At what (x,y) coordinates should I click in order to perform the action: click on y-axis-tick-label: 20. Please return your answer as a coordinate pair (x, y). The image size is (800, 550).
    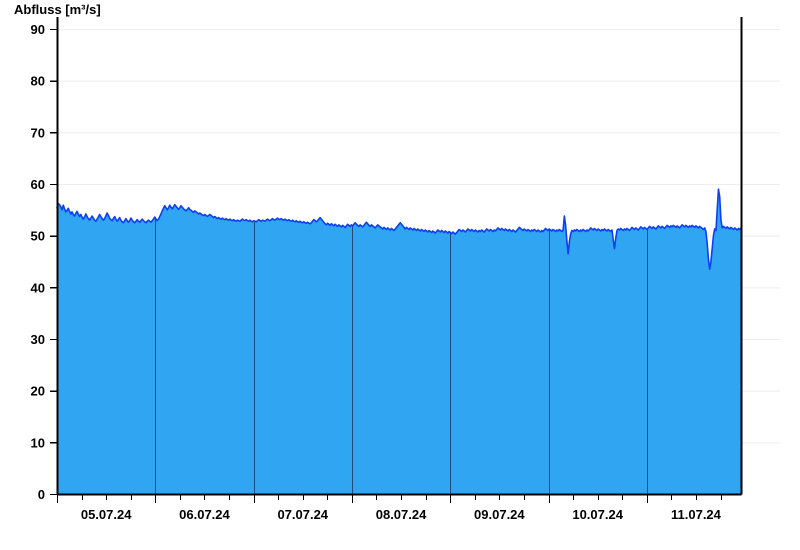
    Looking at the image, I should click on (38, 391).